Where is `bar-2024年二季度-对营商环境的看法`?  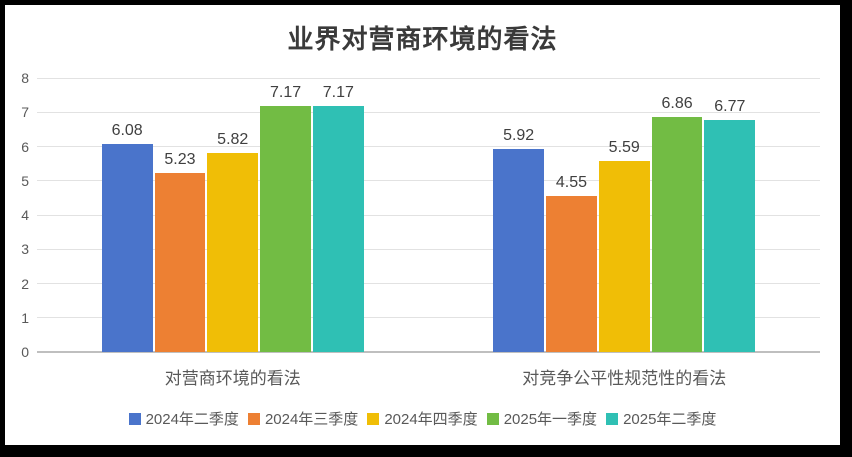 bar-2024年二季度-对营商环境的看法 is located at coordinates (127, 247).